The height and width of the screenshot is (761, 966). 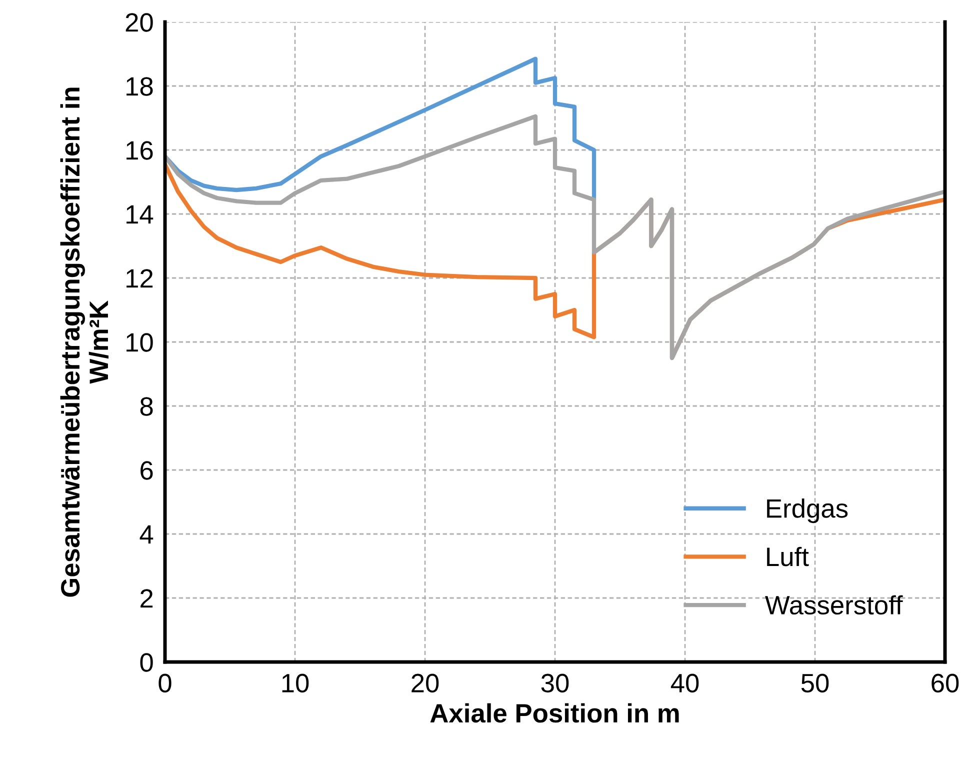 What do you see at coordinates (554, 713) in the screenshot?
I see `x-axis-title: Axiale Position in m` at bounding box center [554, 713].